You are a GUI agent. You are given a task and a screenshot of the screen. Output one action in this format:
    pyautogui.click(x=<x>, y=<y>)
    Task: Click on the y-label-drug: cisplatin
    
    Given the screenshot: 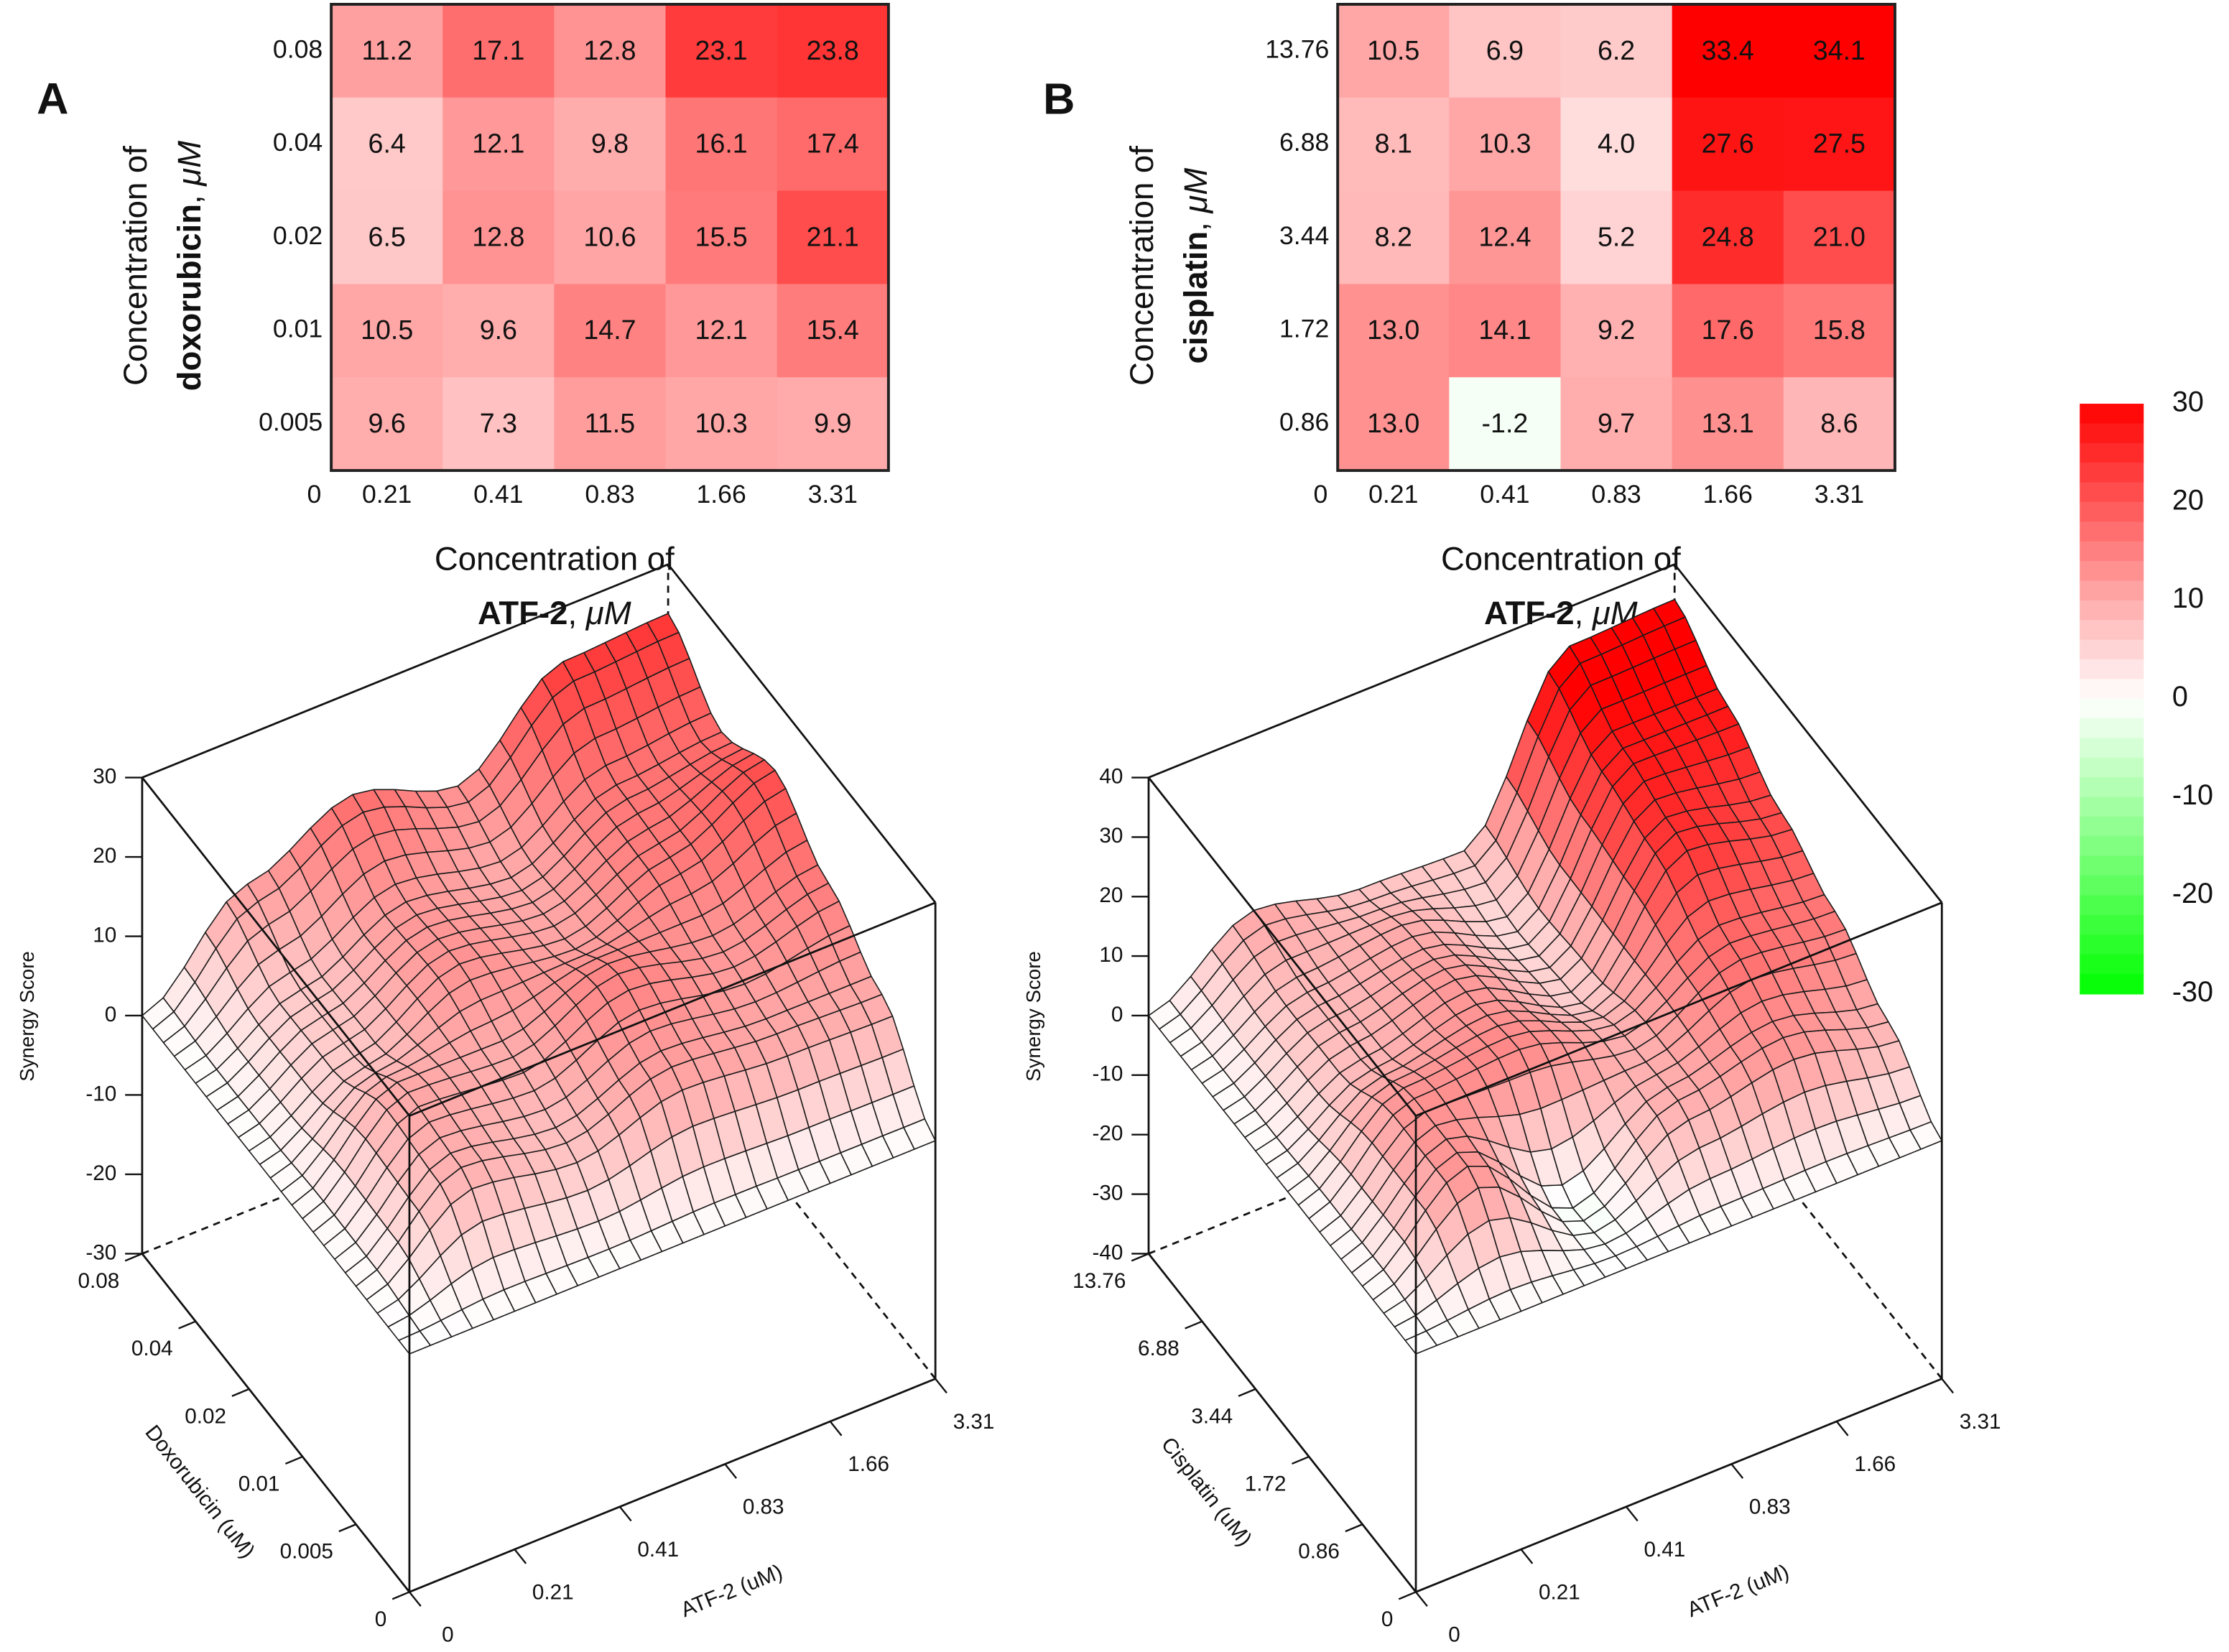 What is the action you would take?
    pyautogui.click(x=1195, y=298)
    